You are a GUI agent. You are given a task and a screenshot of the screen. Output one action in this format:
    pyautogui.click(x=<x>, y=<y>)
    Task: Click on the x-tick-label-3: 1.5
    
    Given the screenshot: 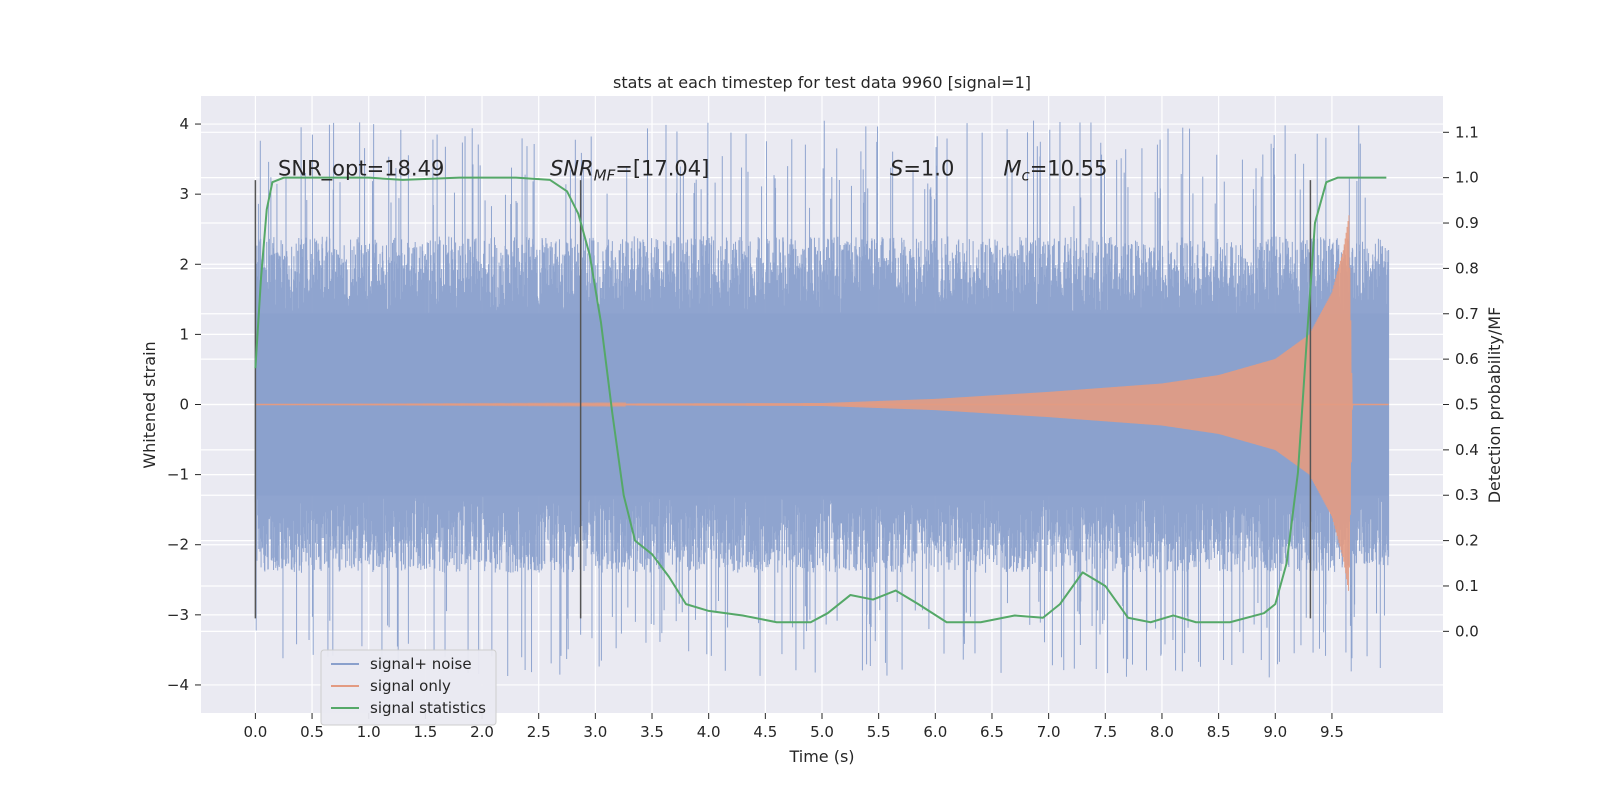 What is the action you would take?
    pyautogui.click(x=425, y=732)
    